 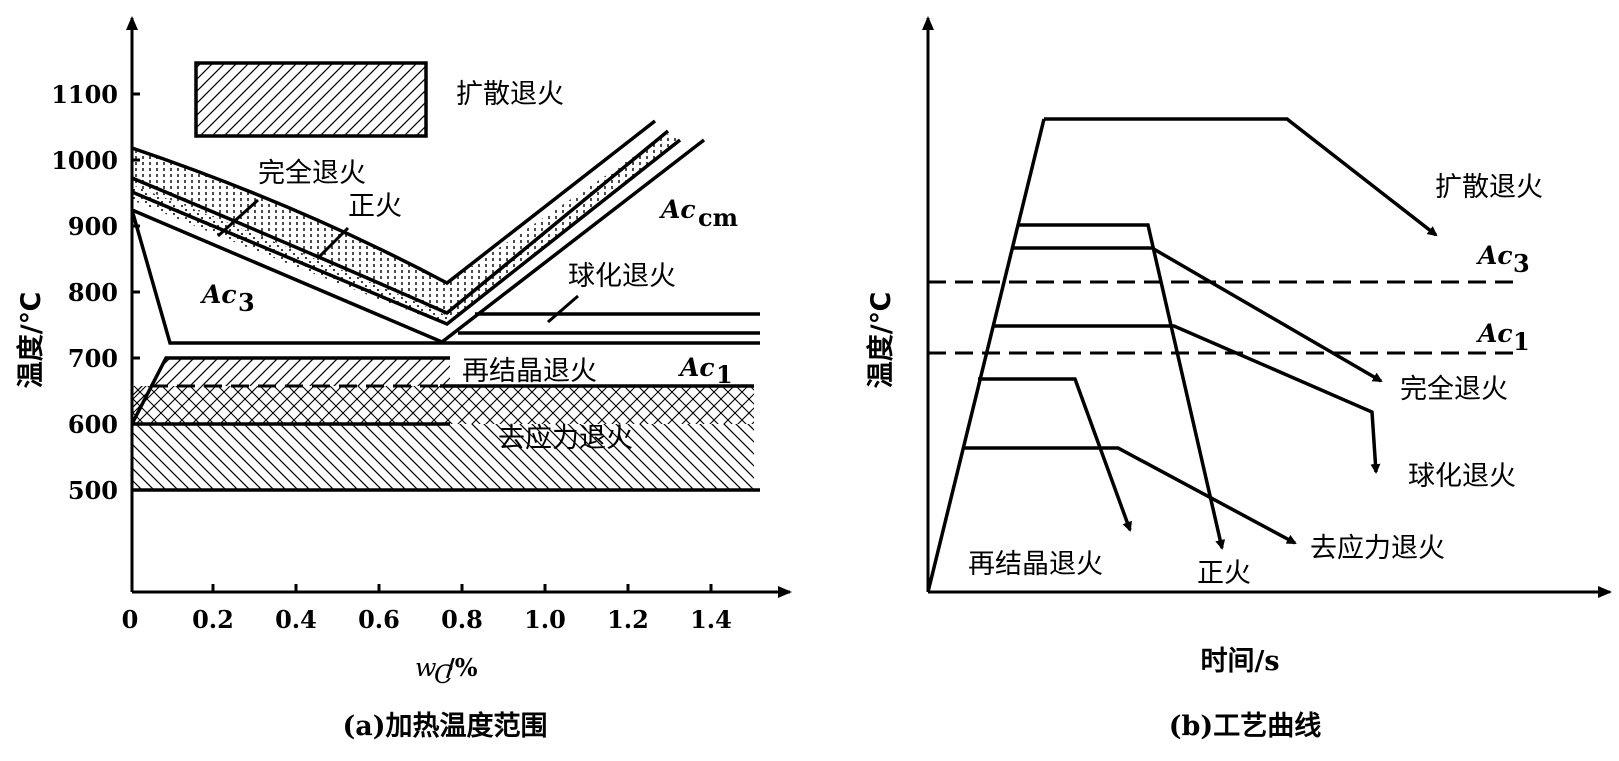 What do you see at coordinates (425, 667) in the screenshot?
I see `svg-text: w` at bounding box center [425, 667].